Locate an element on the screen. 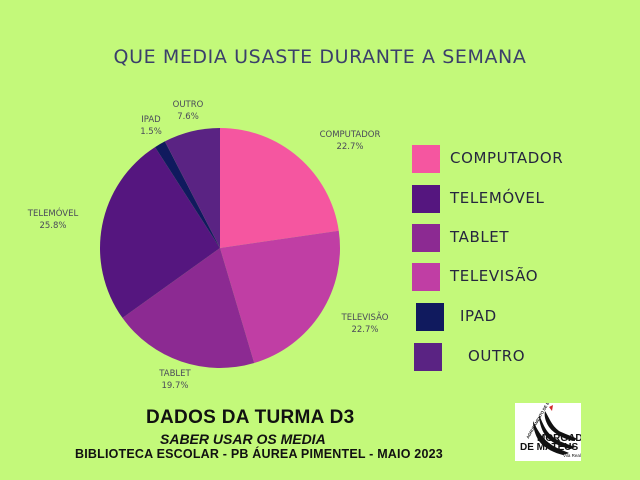 This screenshot has height=480, width=640. pie-slice-televisao is located at coordinates (280, 297).